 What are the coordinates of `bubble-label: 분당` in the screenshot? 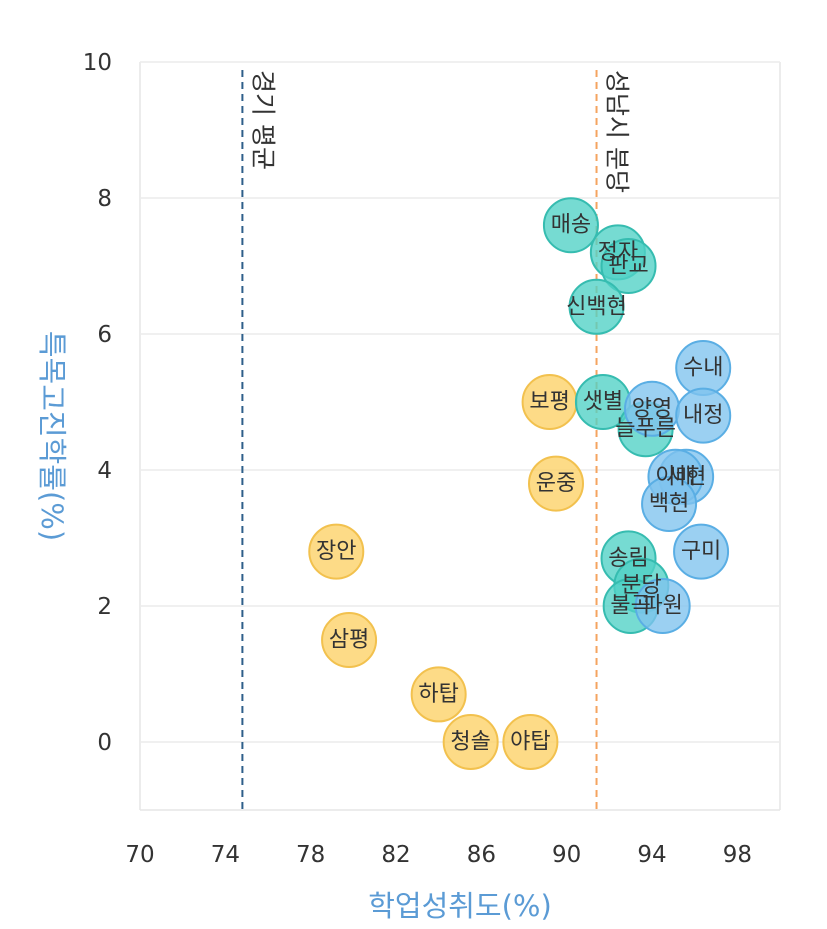 It's located at (641, 585).